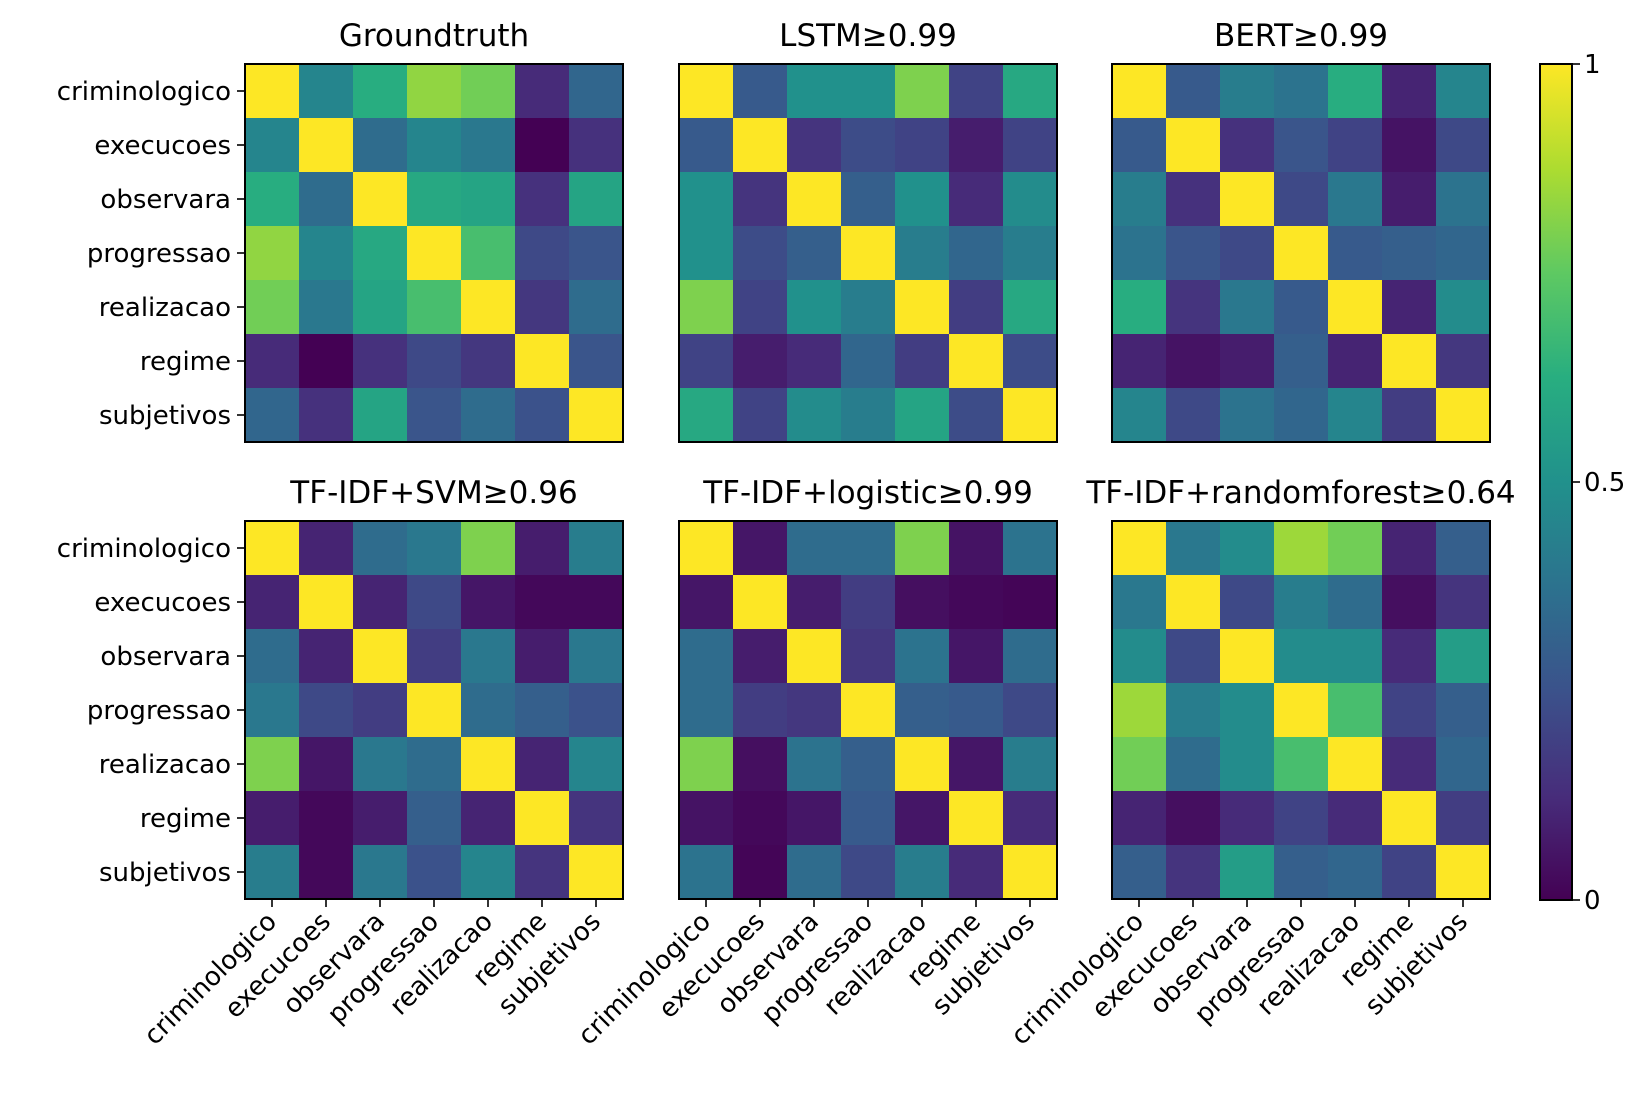 The width and height of the screenshot is (1645, 1114). Describe the element at coordinates (1301, 36) in the screenshot. I see `panel-title: BERT≥0.99` at that location.